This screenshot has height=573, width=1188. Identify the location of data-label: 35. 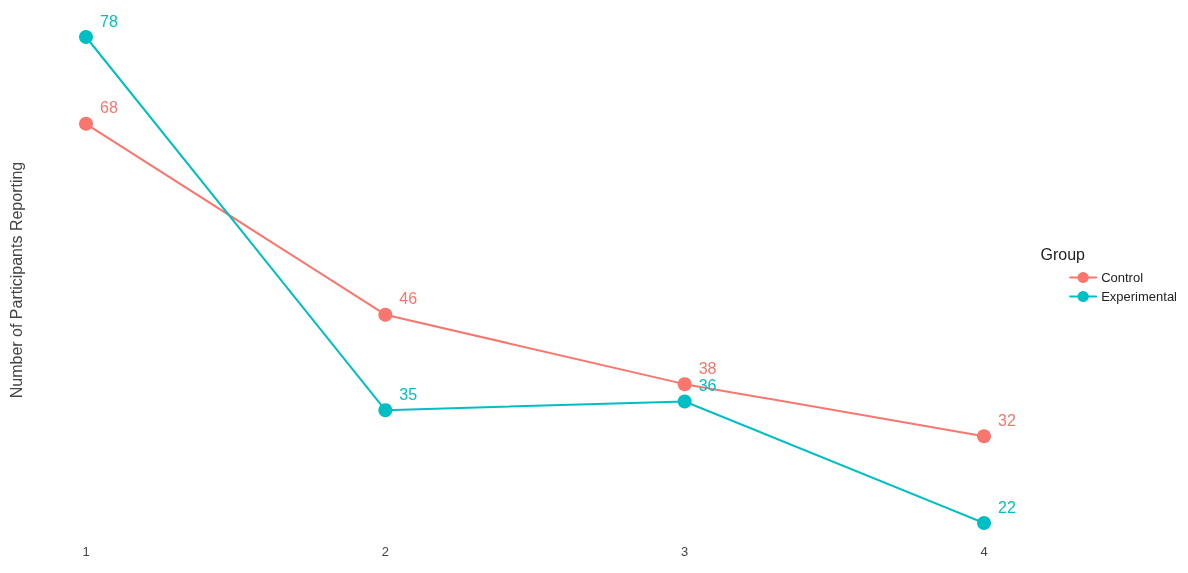
(408, 394).